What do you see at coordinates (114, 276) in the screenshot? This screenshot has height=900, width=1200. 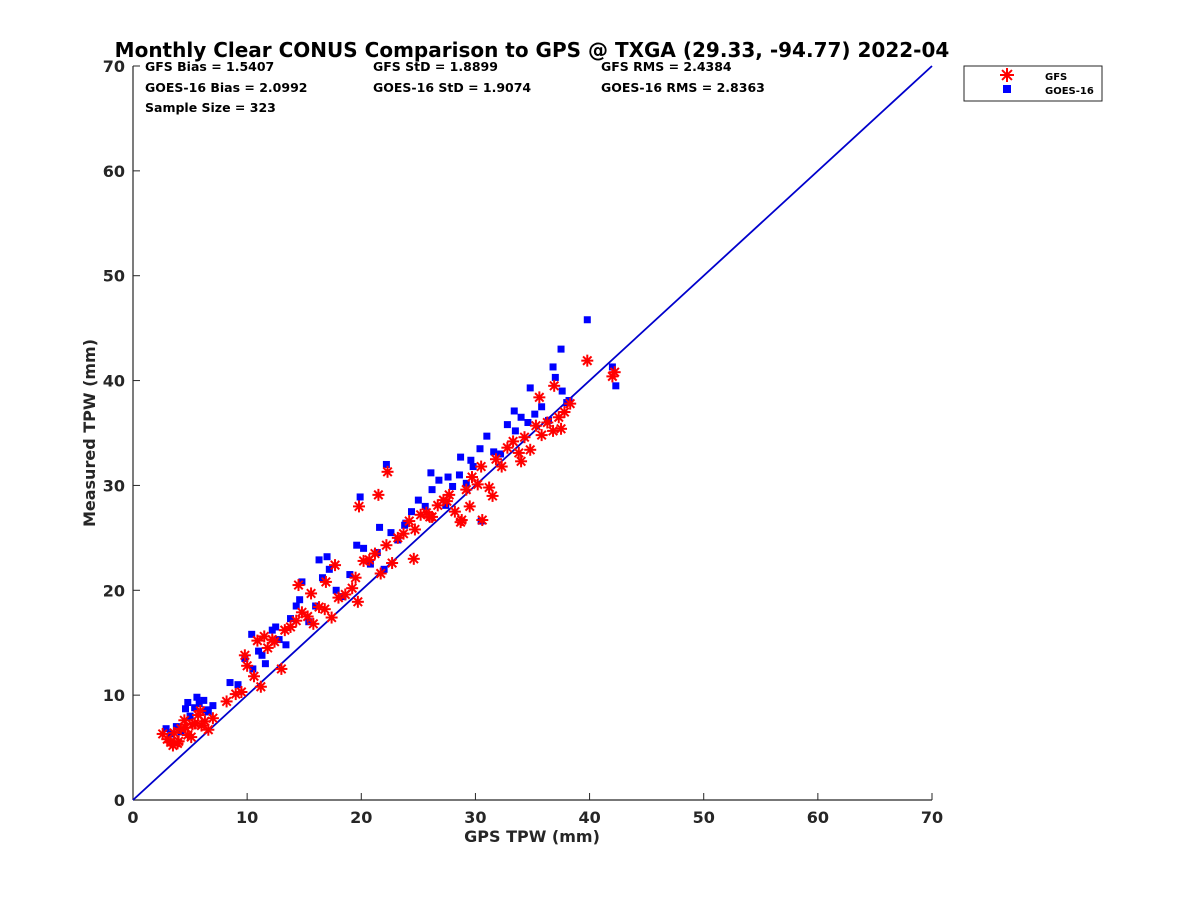 I see `y-tick-label: 50` at bounding box center [114, 276].